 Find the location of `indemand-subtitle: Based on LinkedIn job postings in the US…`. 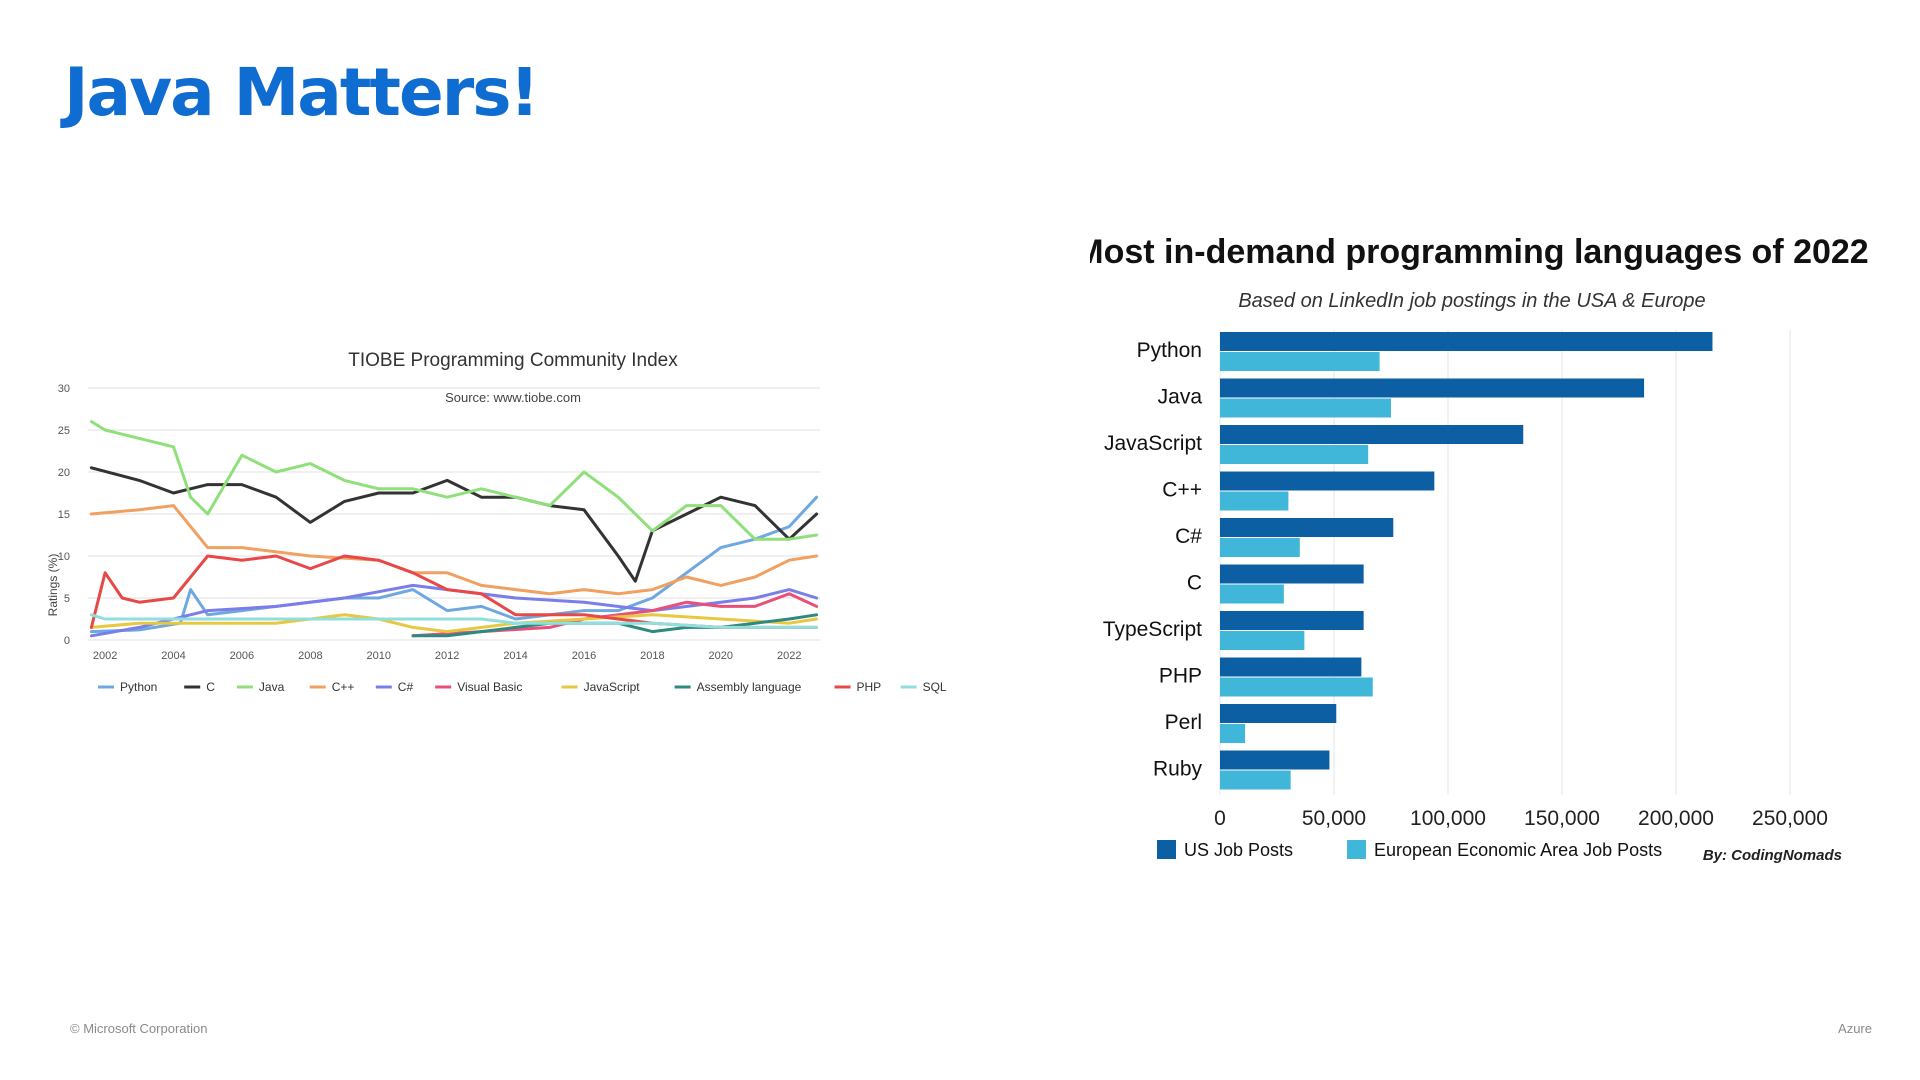

indemand-subtitle: Based on LinkedIn job postings in the US… is located at coordinates (1471, 301).